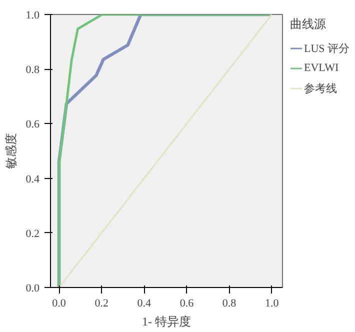 This screenshot has width=355, height=332. What do you see at coordinates (33, 70) in the screenshot?
I see `y-tick-label: 0.8` at bounding box center [33, 70].